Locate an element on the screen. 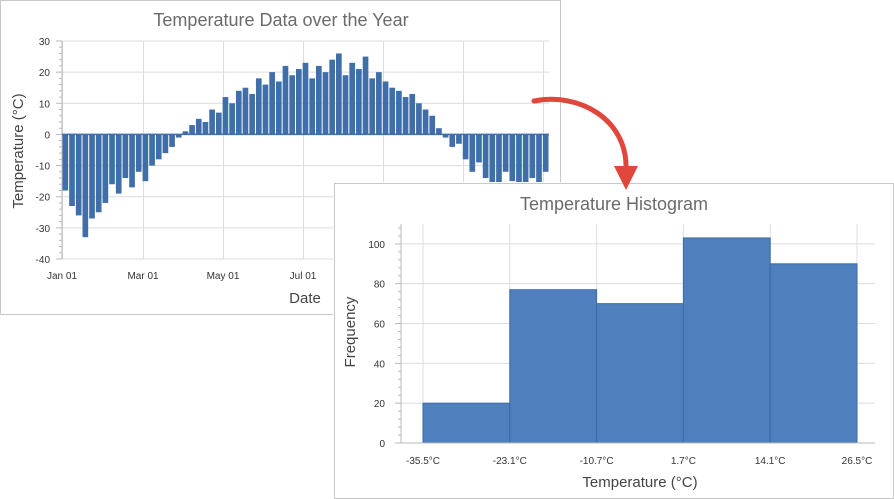 This screenshot has height=499, width=894. x-axis-title: Date is located at coordinates (305, 298).